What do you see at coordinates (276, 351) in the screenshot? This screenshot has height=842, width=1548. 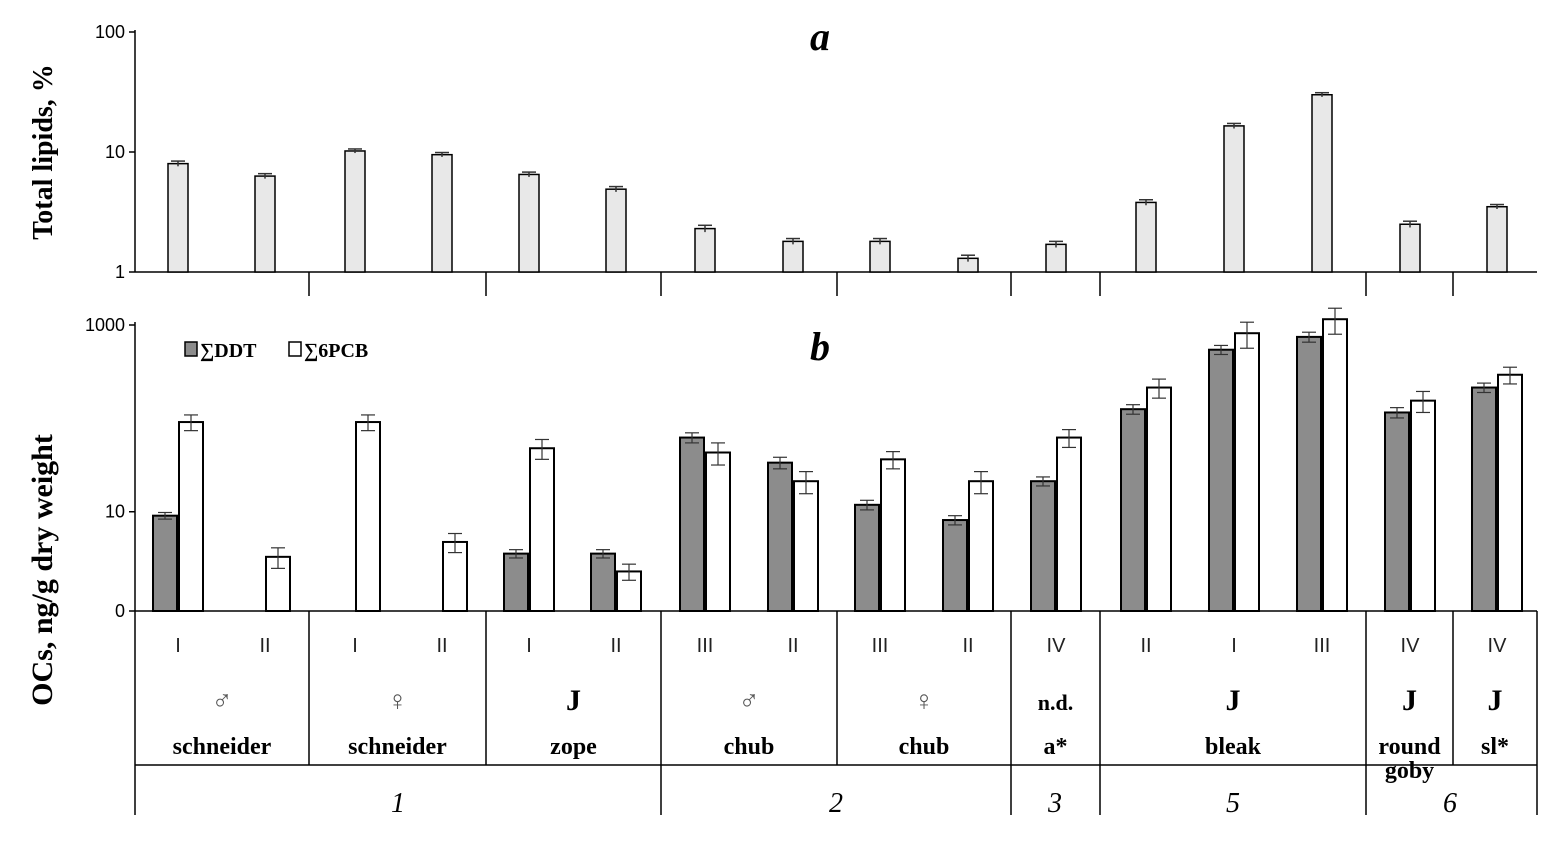 I see `legend: ∑DDT ∑6PCB` at bounding box center [276, 351].